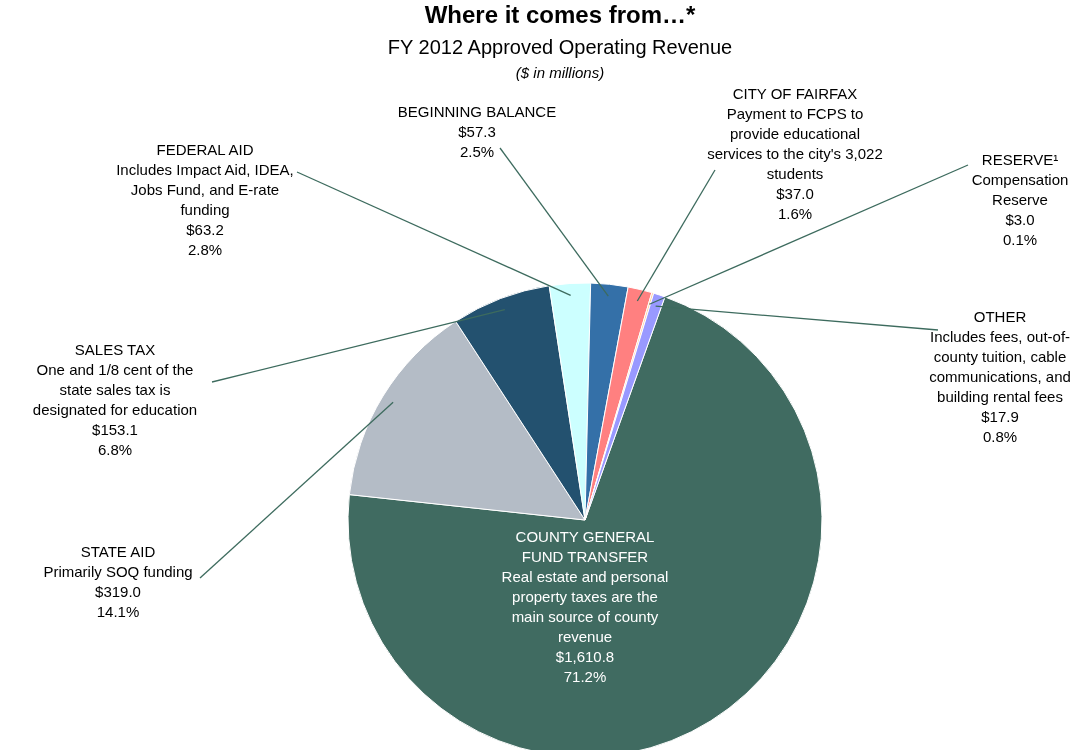 This screenshot has height=750, width=1085. What do you see at coordinates (560, 72) in the screenshot?
I see `text: ($ in millions)` at bounding box center [560, 72].